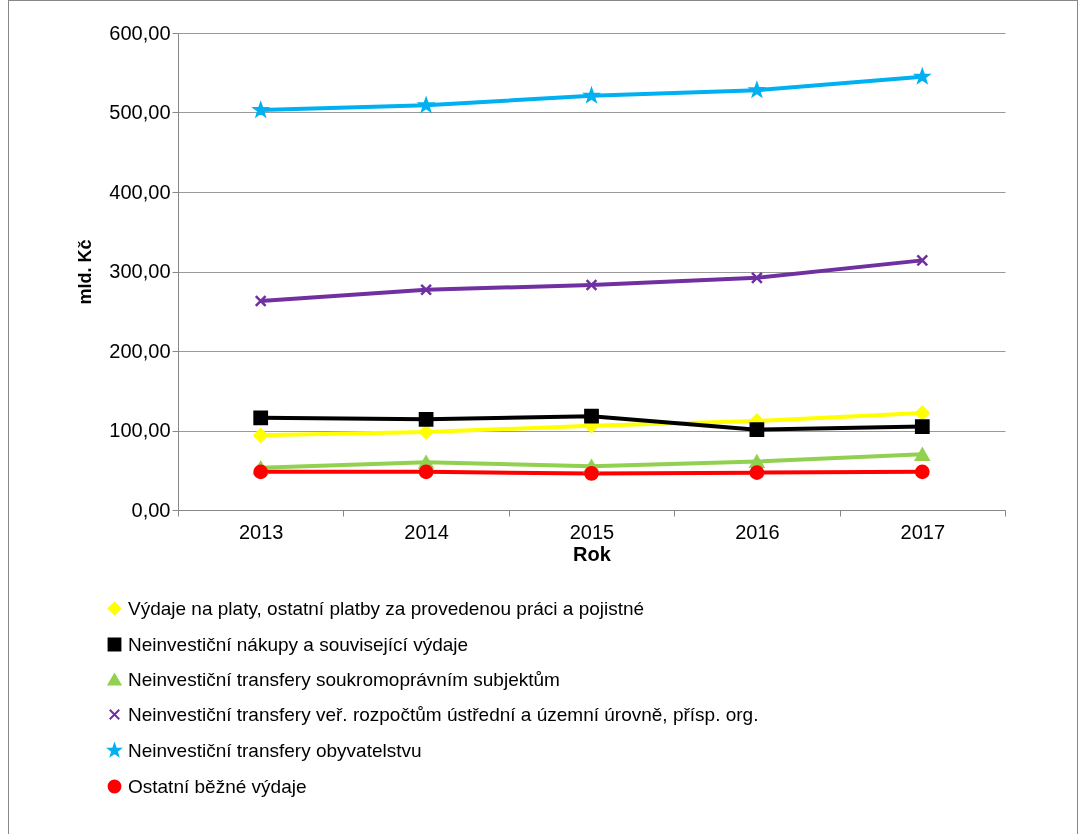 Image resolution: width=1088 pixels, height=834 pixels. Describe the element at coordinates (217, 786) in the screenshot. I see `legend-label: Ostatní běžné výdaje` at that location.